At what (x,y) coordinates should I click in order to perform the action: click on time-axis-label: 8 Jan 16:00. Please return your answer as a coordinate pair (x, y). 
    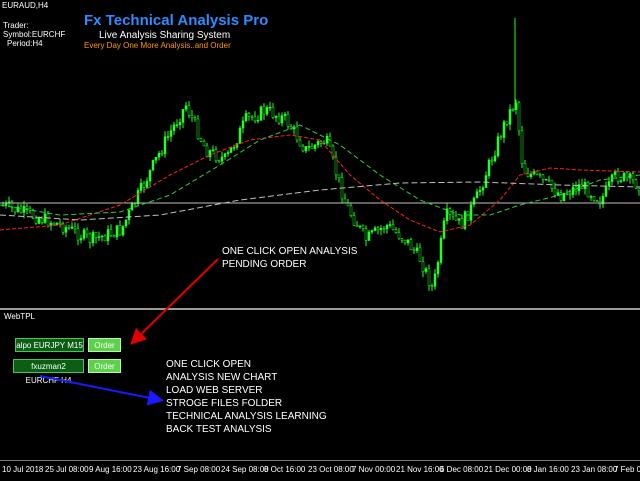
    Looking at the image, I should click on (548, 469).